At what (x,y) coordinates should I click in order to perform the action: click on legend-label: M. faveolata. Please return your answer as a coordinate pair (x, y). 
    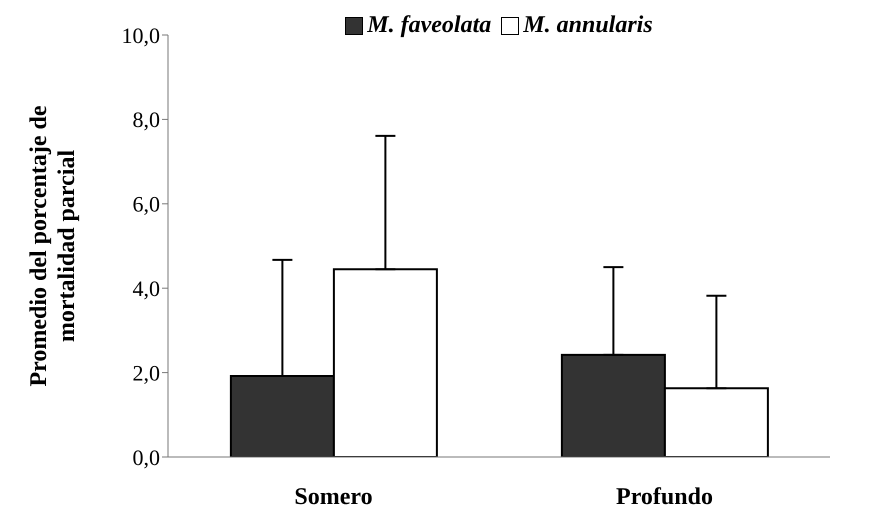
    Looking at the image, I should click on (429, 25).